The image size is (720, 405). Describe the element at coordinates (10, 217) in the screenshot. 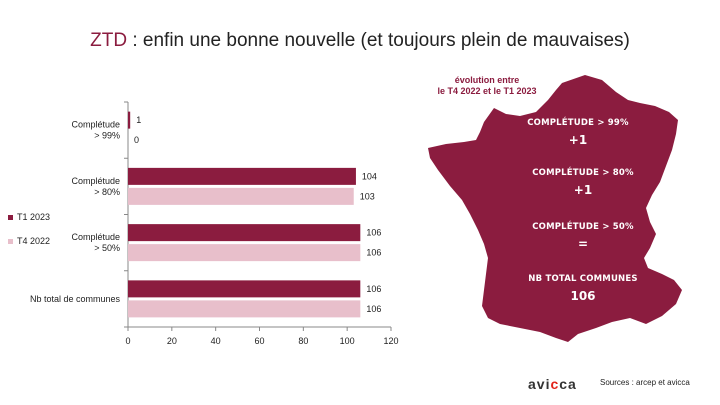

I see `legend-swatch-t1-2023` at that location.